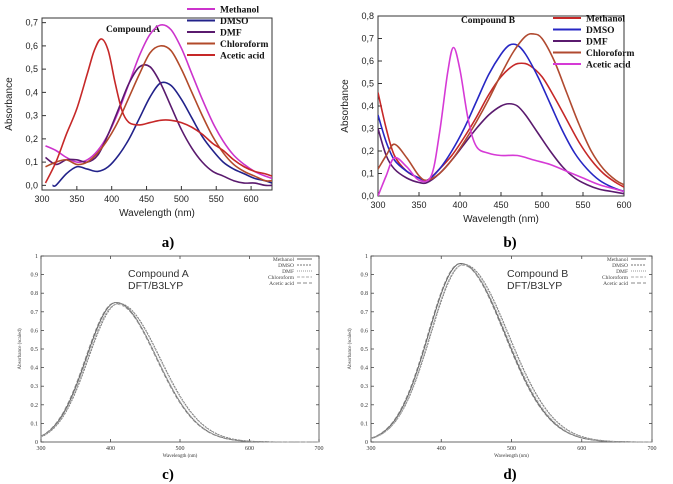  What do you see at coordinates (534, 286) in the screenshot?
I see `plot-annotation: DFT/B3LYP` at bounding box center [534, 286].